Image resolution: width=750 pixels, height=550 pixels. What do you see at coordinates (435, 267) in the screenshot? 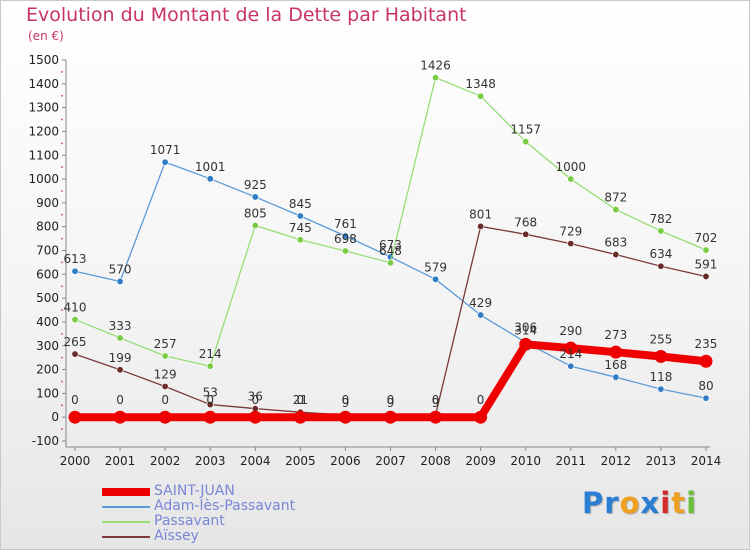
I see `data-label-adam-l-s-passavant: 579` at bounding box center [435, 267].